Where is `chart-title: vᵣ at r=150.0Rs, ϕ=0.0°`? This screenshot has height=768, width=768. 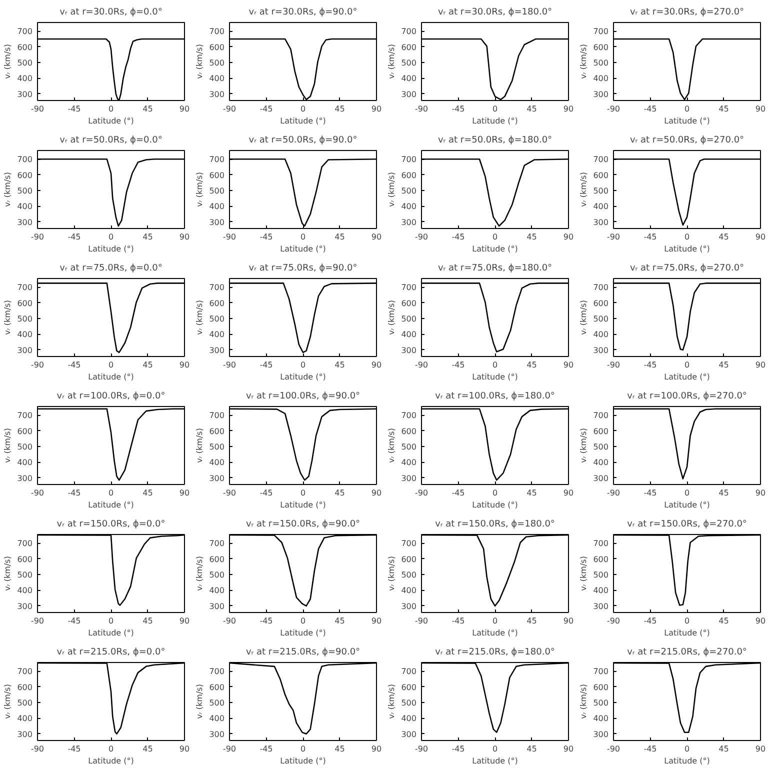 chart-title: vᵣ at r=150.0Rs, ϕ=0.0° is located at coordinates (111, 525).